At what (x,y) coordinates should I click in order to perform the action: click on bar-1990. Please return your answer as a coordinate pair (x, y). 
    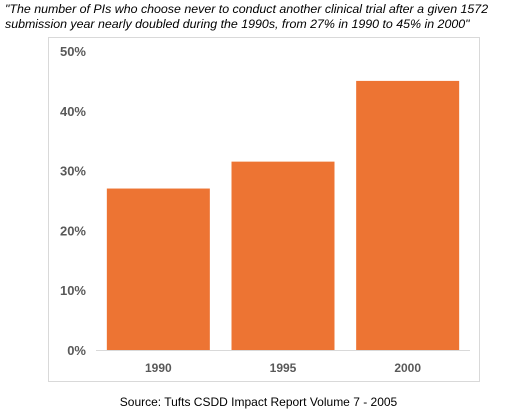
    Looking at the image, I should click on (158, 269).